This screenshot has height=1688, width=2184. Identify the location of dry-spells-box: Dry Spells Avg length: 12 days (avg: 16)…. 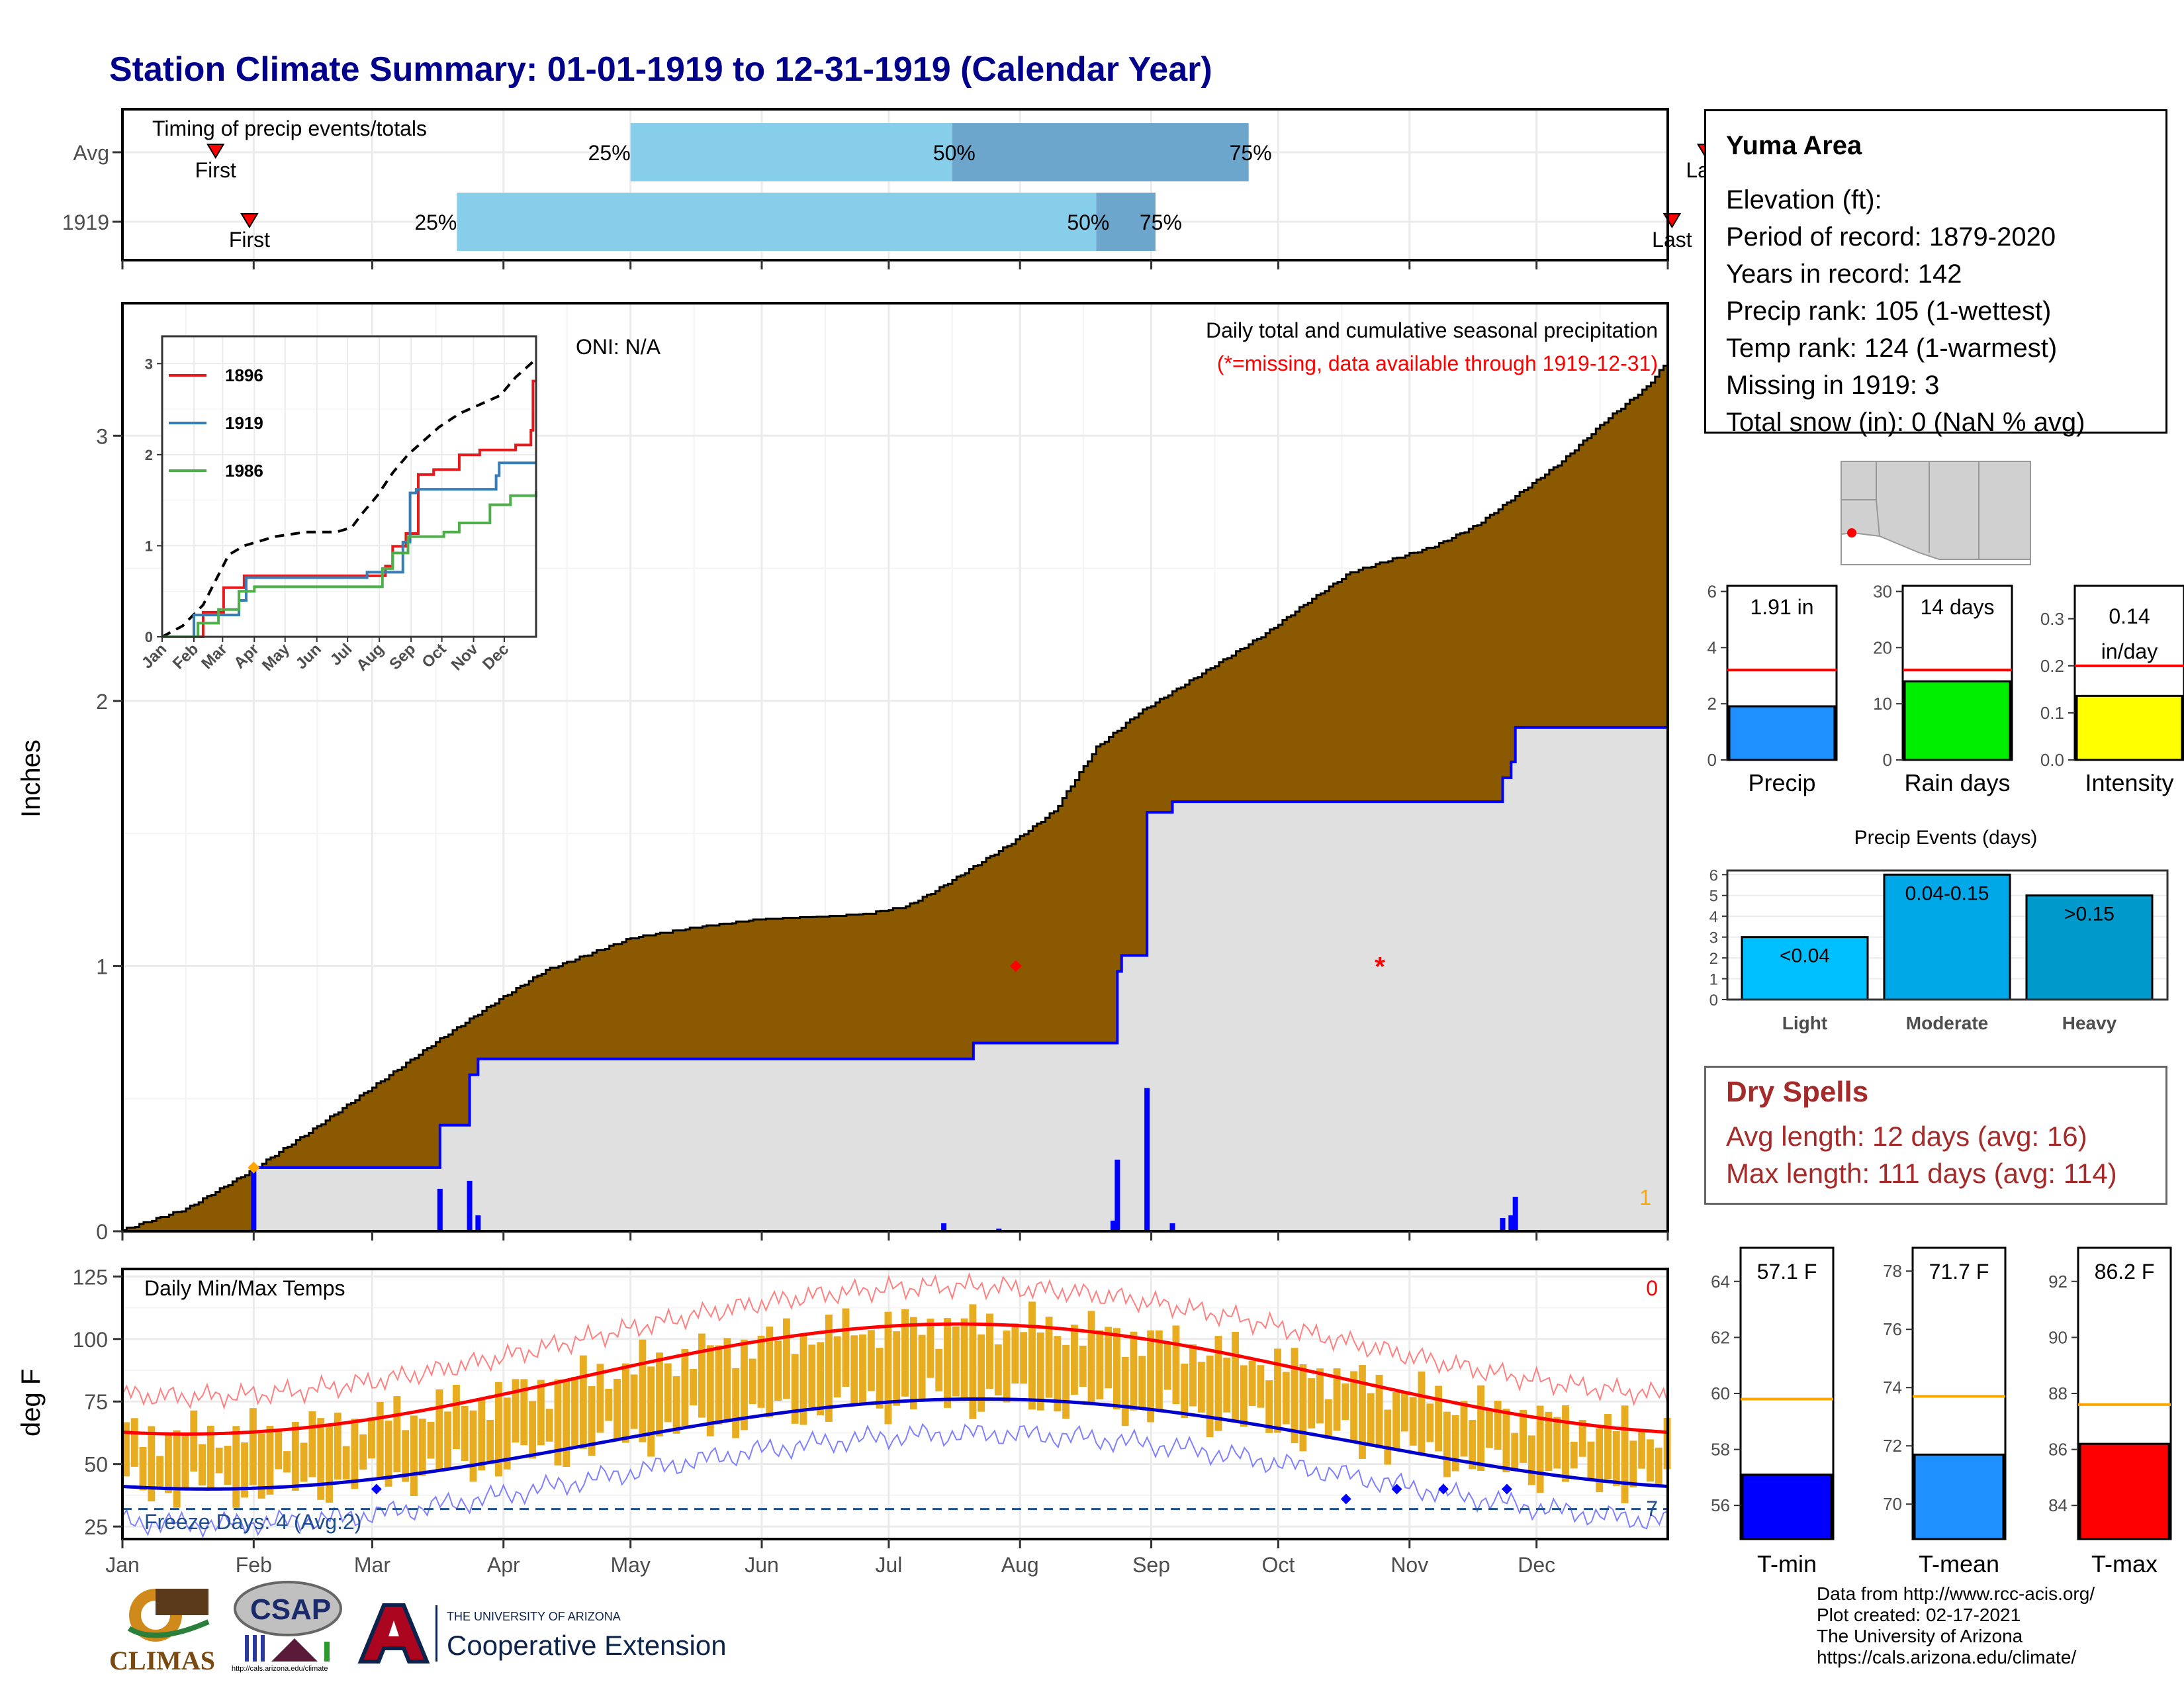
(1935, 1135).